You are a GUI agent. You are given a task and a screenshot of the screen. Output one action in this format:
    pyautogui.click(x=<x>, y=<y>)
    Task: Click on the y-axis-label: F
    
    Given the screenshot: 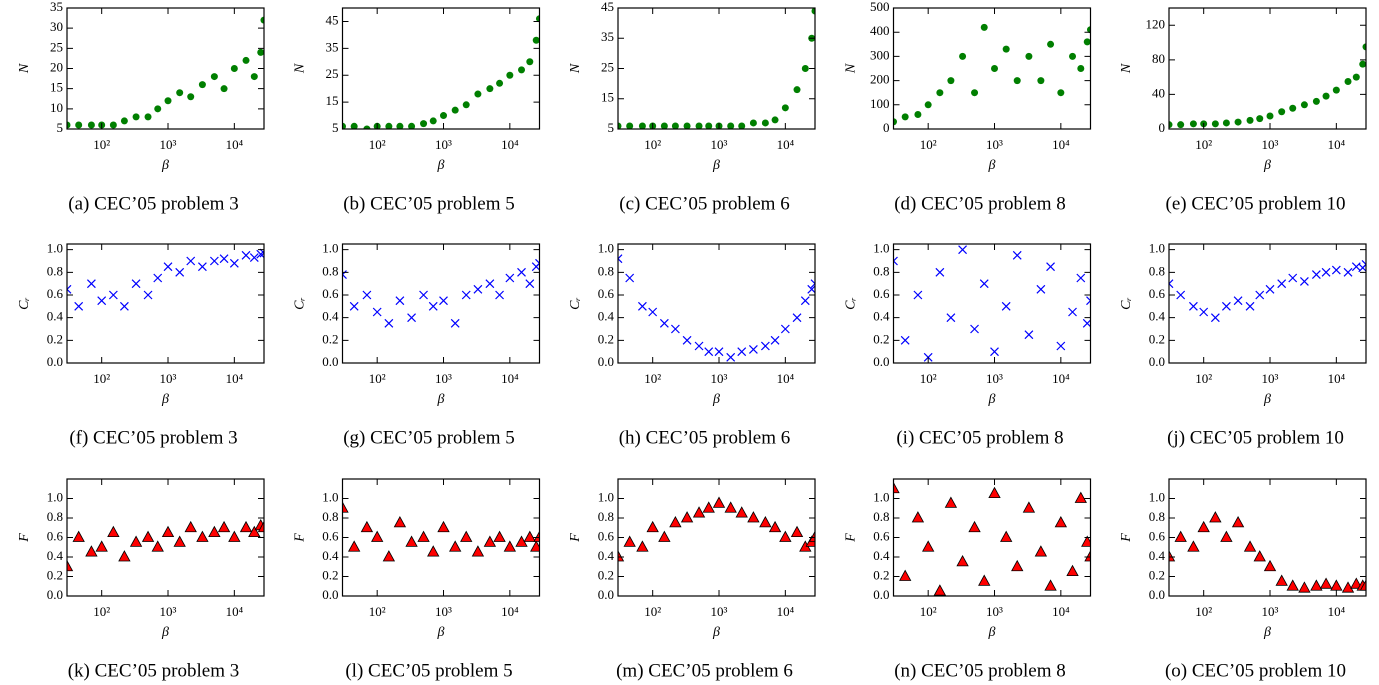 What is the action you would take?
    pyautogui.click(x=851, y=538)
    